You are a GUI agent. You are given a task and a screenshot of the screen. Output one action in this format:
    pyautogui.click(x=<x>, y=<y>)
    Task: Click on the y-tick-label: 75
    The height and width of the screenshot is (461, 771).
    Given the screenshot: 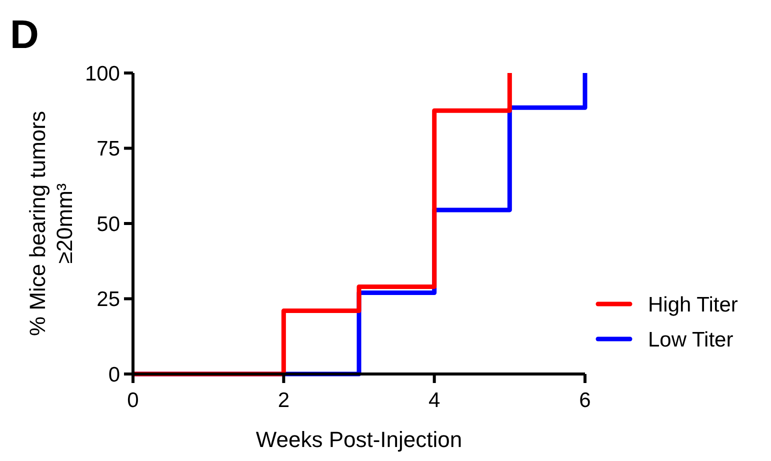 What is the action you would take?
    pyautogui.click(x=108, y=149)
    